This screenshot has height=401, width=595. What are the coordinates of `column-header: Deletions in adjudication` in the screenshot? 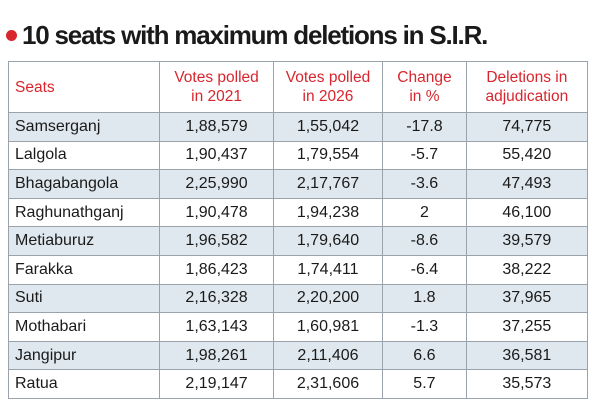 It's located at (527, 87).